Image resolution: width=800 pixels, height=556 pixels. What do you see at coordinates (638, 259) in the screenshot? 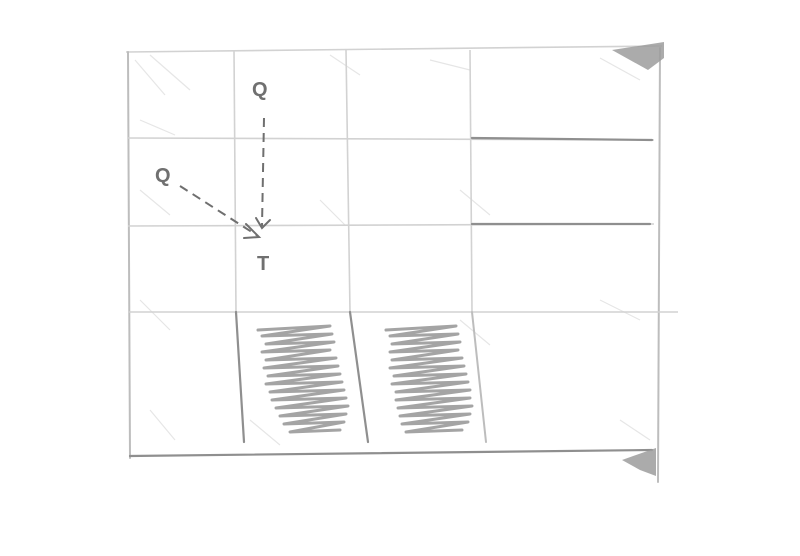
I see `corner-smudges` at bounding box center [638, 259].